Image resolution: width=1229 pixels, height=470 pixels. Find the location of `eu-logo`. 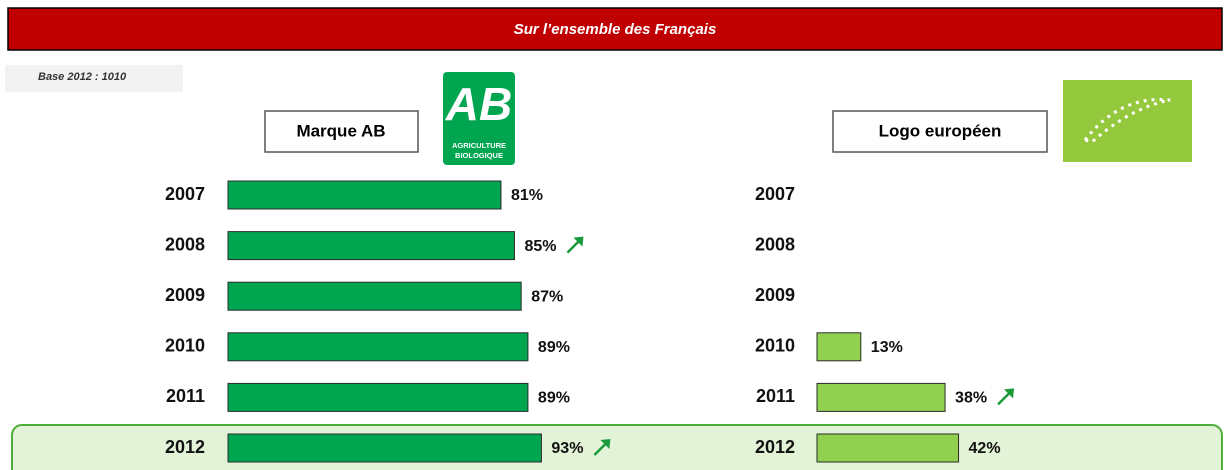

eu-logo is located at coordinates (1127, 121).